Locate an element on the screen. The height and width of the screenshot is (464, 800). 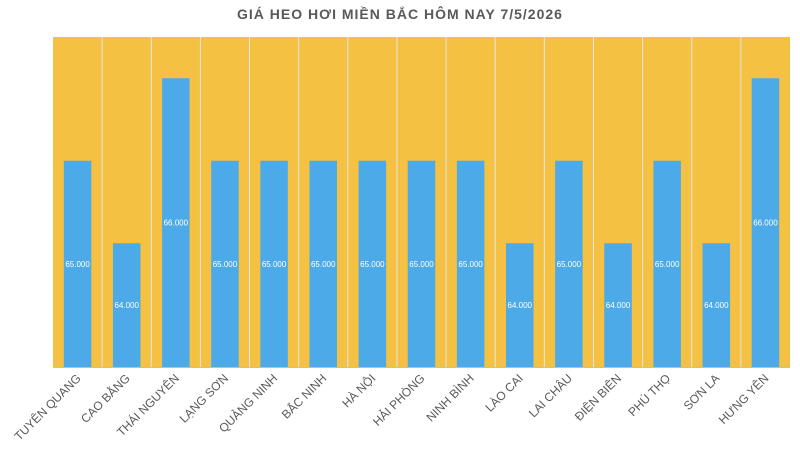
x-tick-label: ĐIỆN BIÊN is located at coordinates (597, 397).